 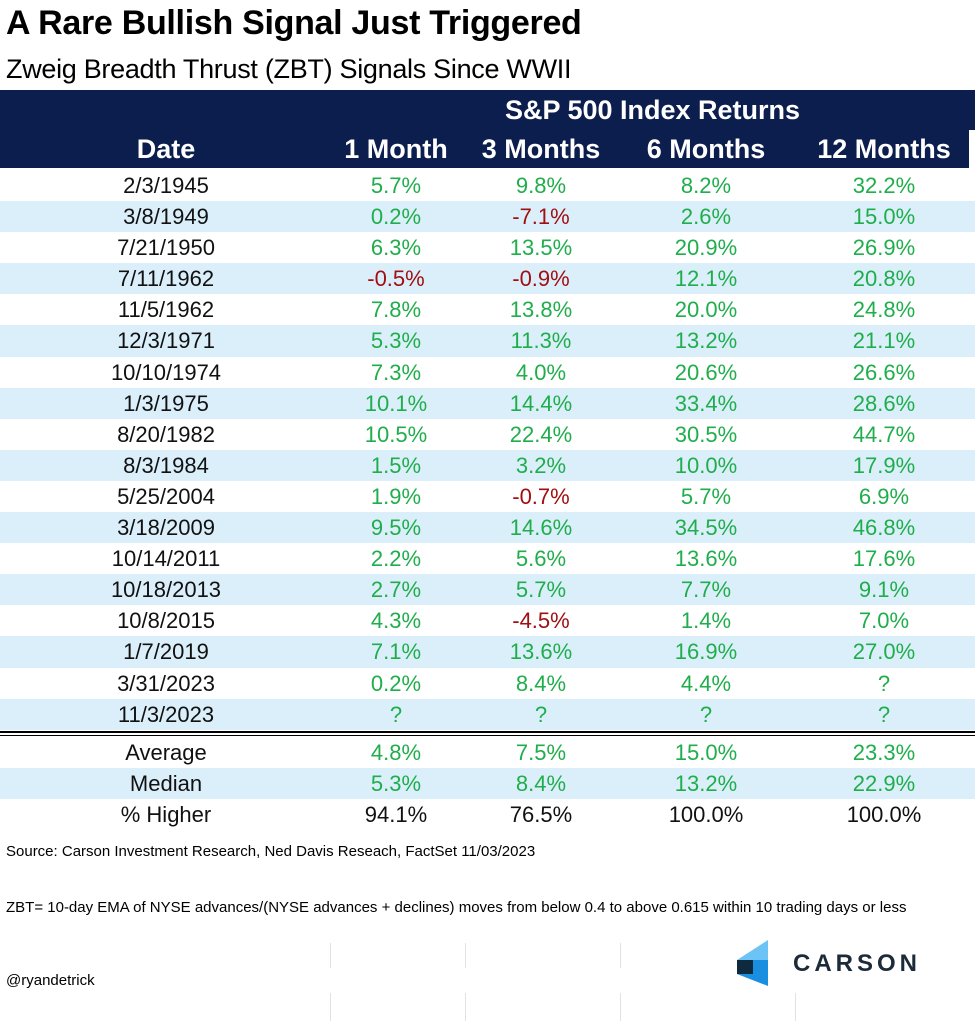 What do you see at coordinates (541, 465) in the screenshot?
I see `cell-3-months: 3.2%` at bounding box center [541, 465].